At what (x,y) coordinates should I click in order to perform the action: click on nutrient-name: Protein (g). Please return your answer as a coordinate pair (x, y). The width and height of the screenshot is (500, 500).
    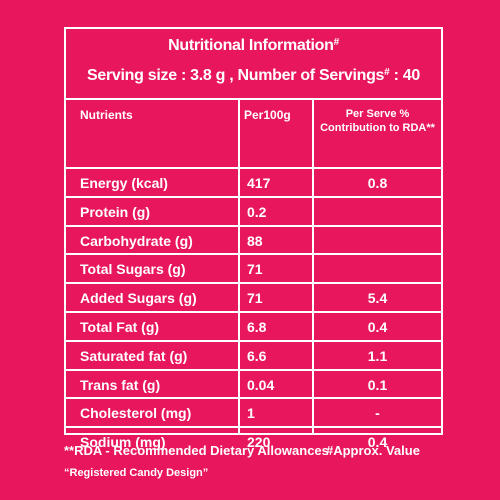
    Looking at the image, I should click on (115, 211).